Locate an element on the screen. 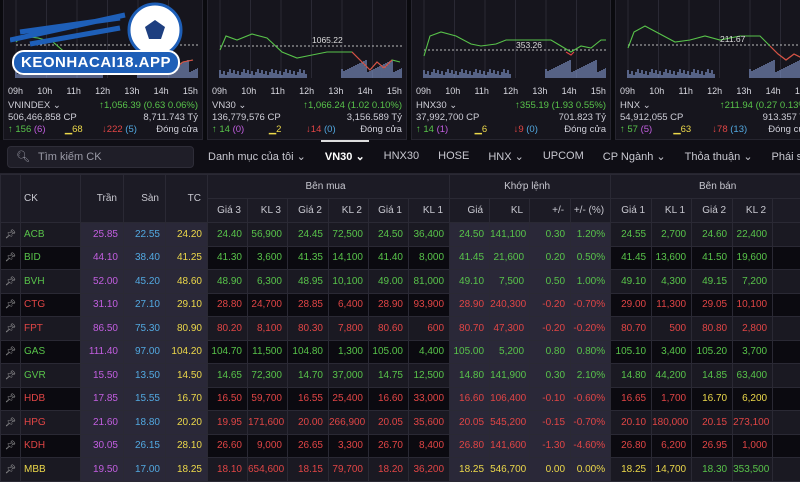 The height and width of the screenshot is (482, 800). subheader-0: Giá 3 is located at coordinates (228, 211).